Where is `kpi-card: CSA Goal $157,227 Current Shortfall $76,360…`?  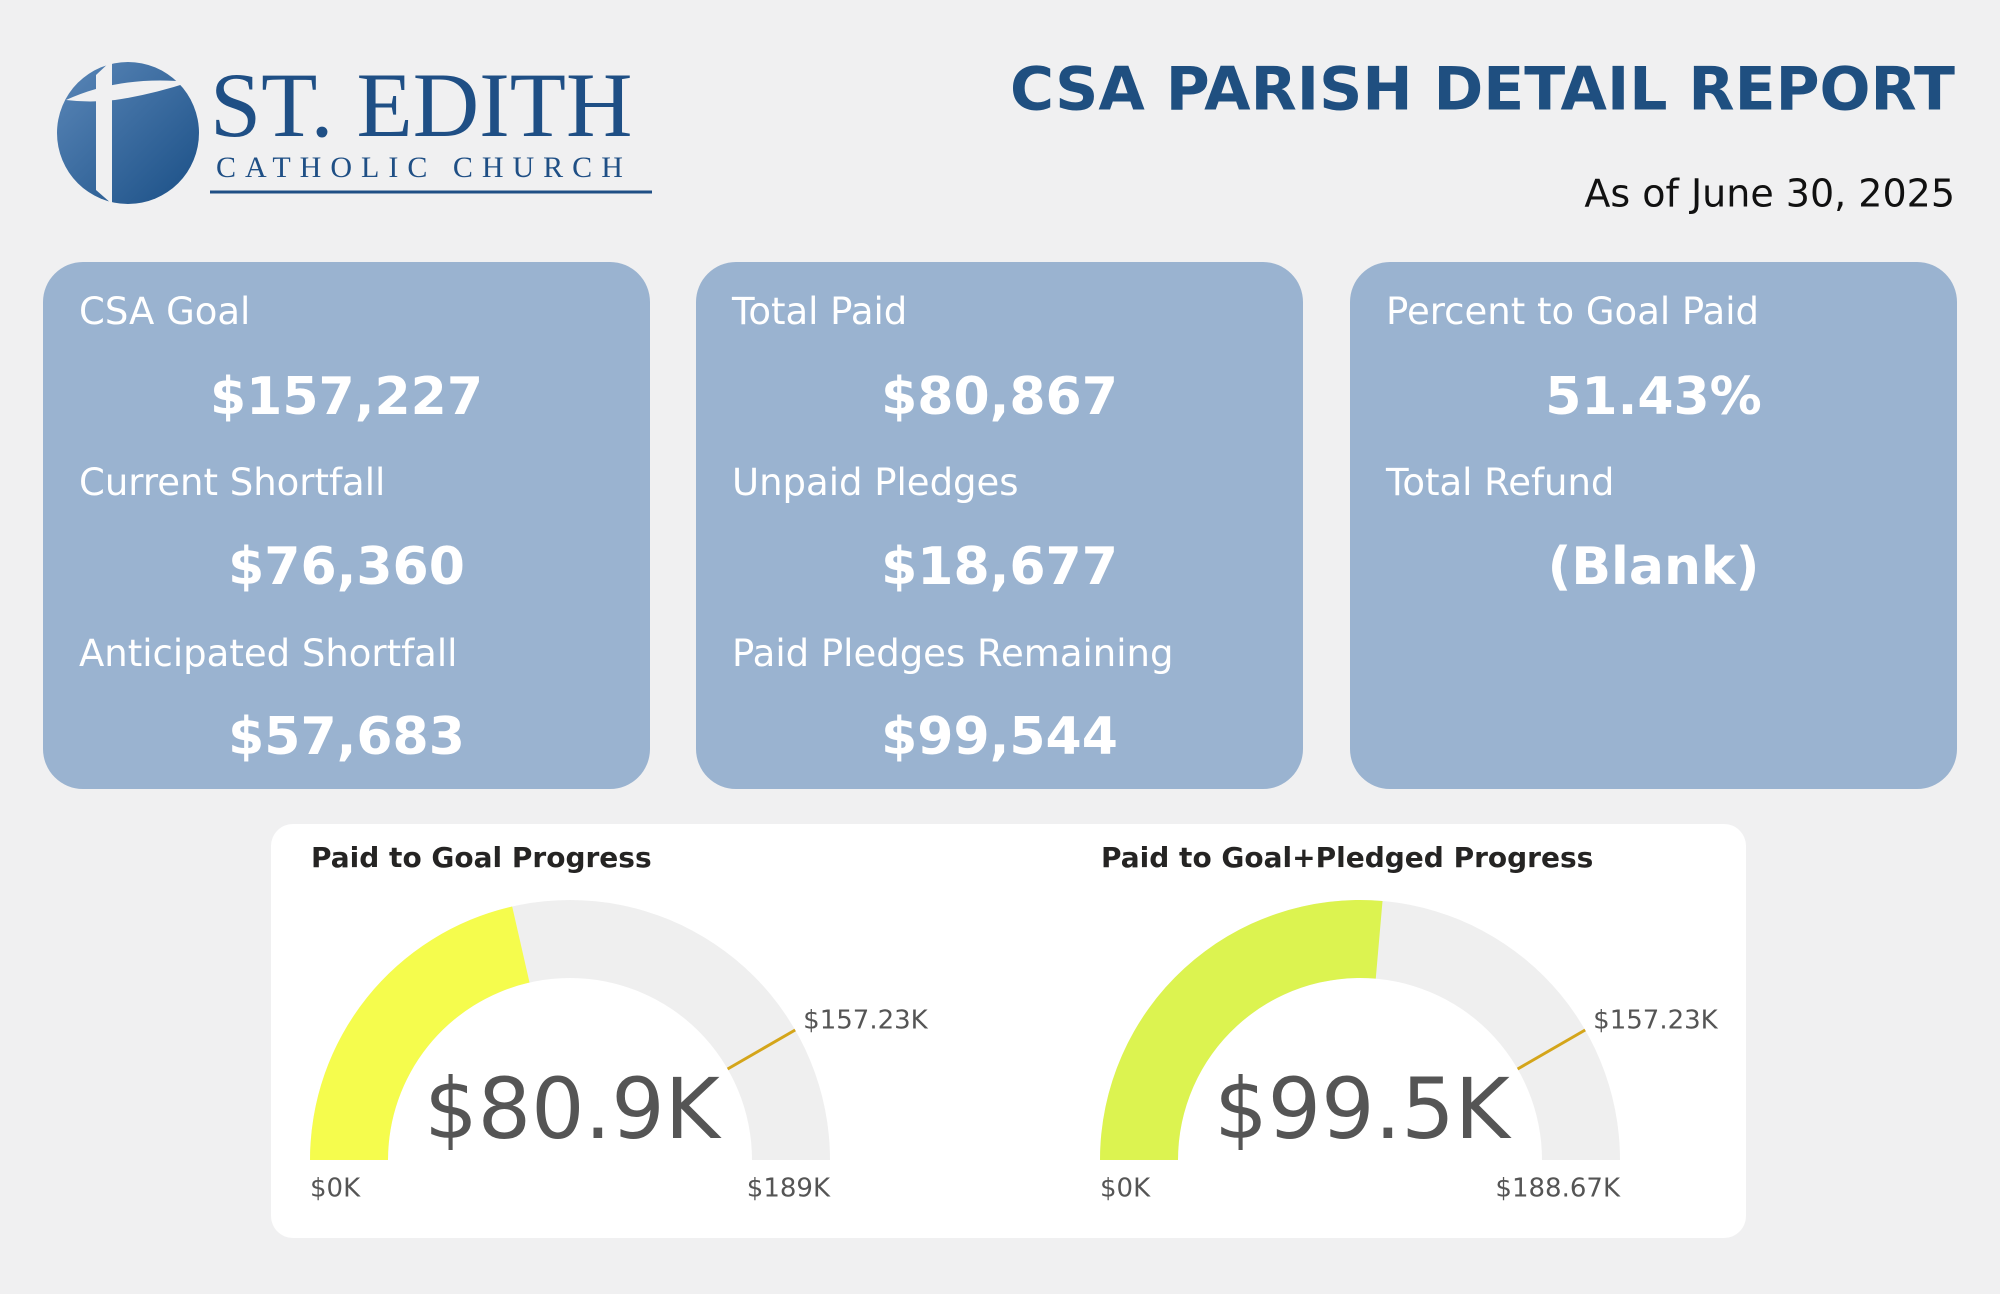 kpi-card: CSA Goal $157,227 Current Shortfall $76,360… is located at coordinates (346, 525).